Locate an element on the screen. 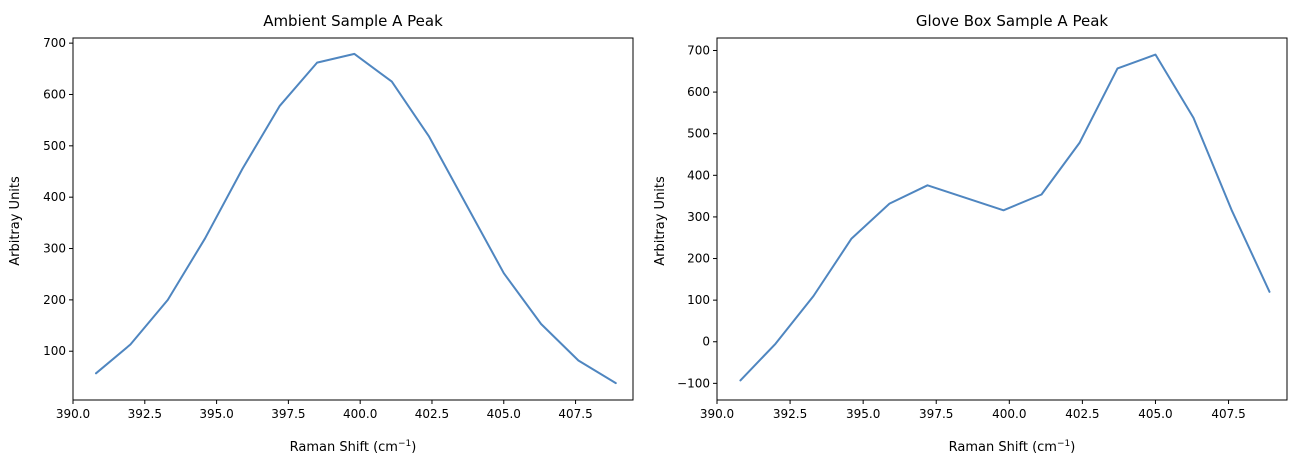 The width and height of the screenshot is (1298, 462). chart-title: Ambient Sample A Peak is located at coordinates (353, 21).